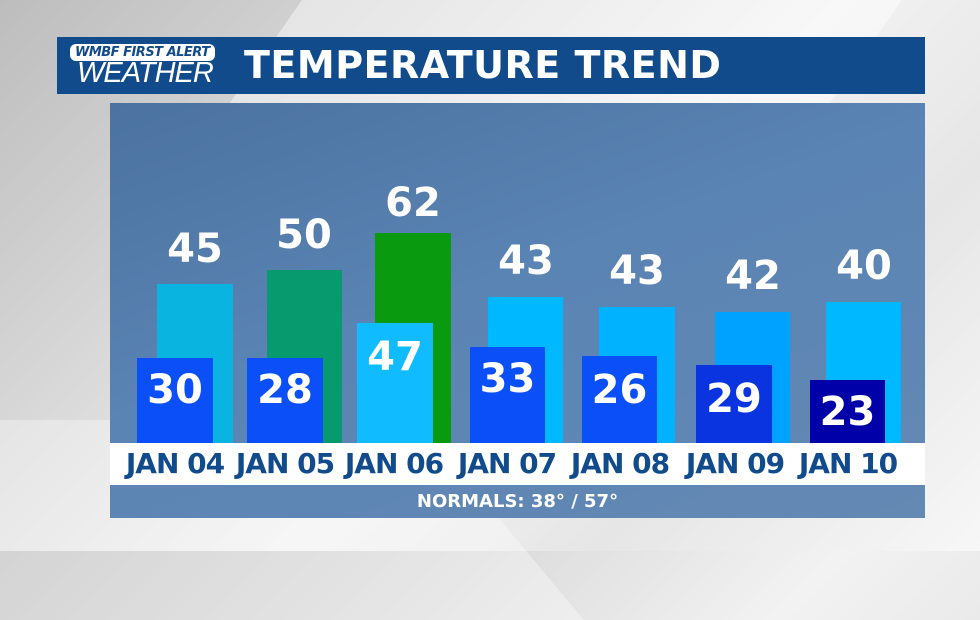 This screenshot has height=620, width=980. I want to click on low-value-jan06: 47, so click(395, 357).